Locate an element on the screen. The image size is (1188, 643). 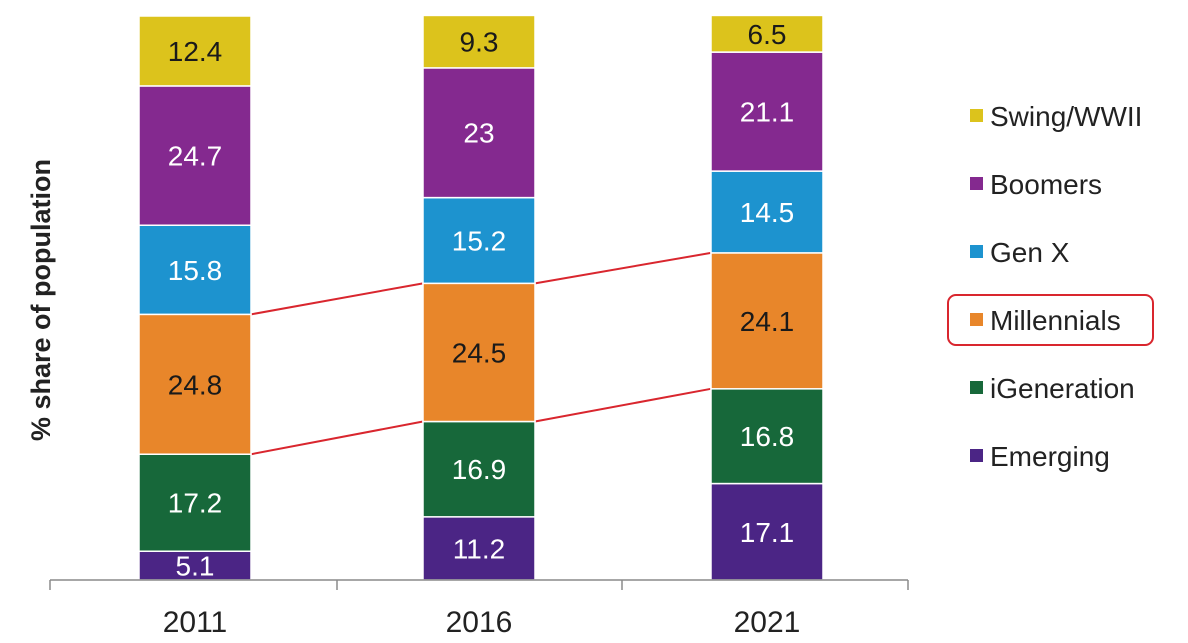
legend-swatch-emerging is located at coordinates (976, 455).